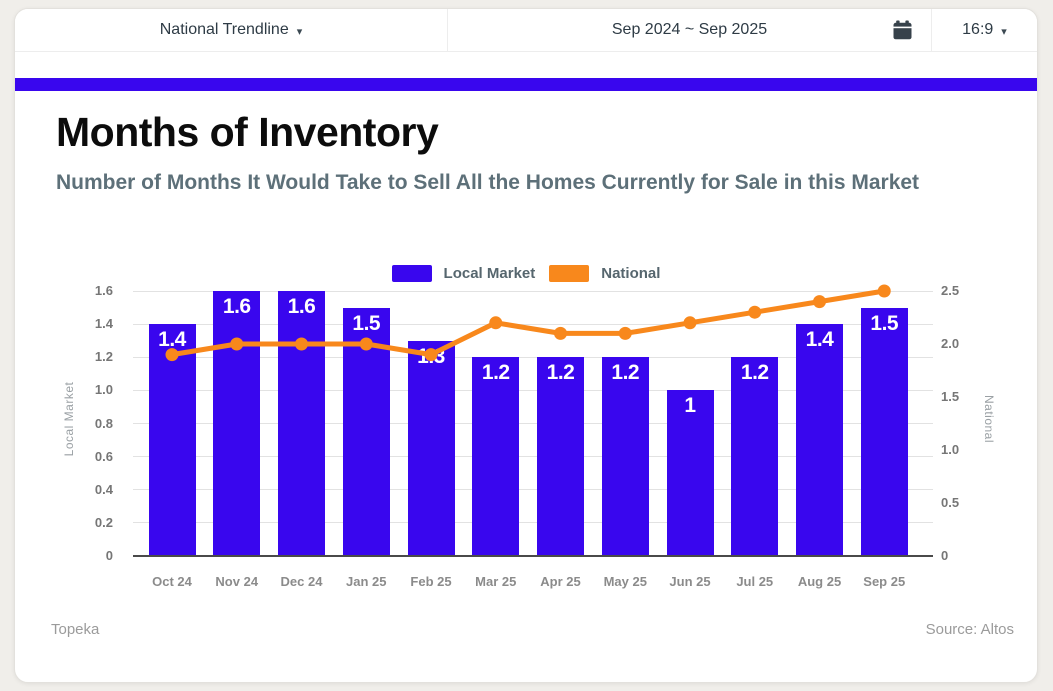 The height and width of the screenshot is (691, 1053). I want to click on date-range-label: Sep 2024 ~ Sep 2025, so click(689, 29).